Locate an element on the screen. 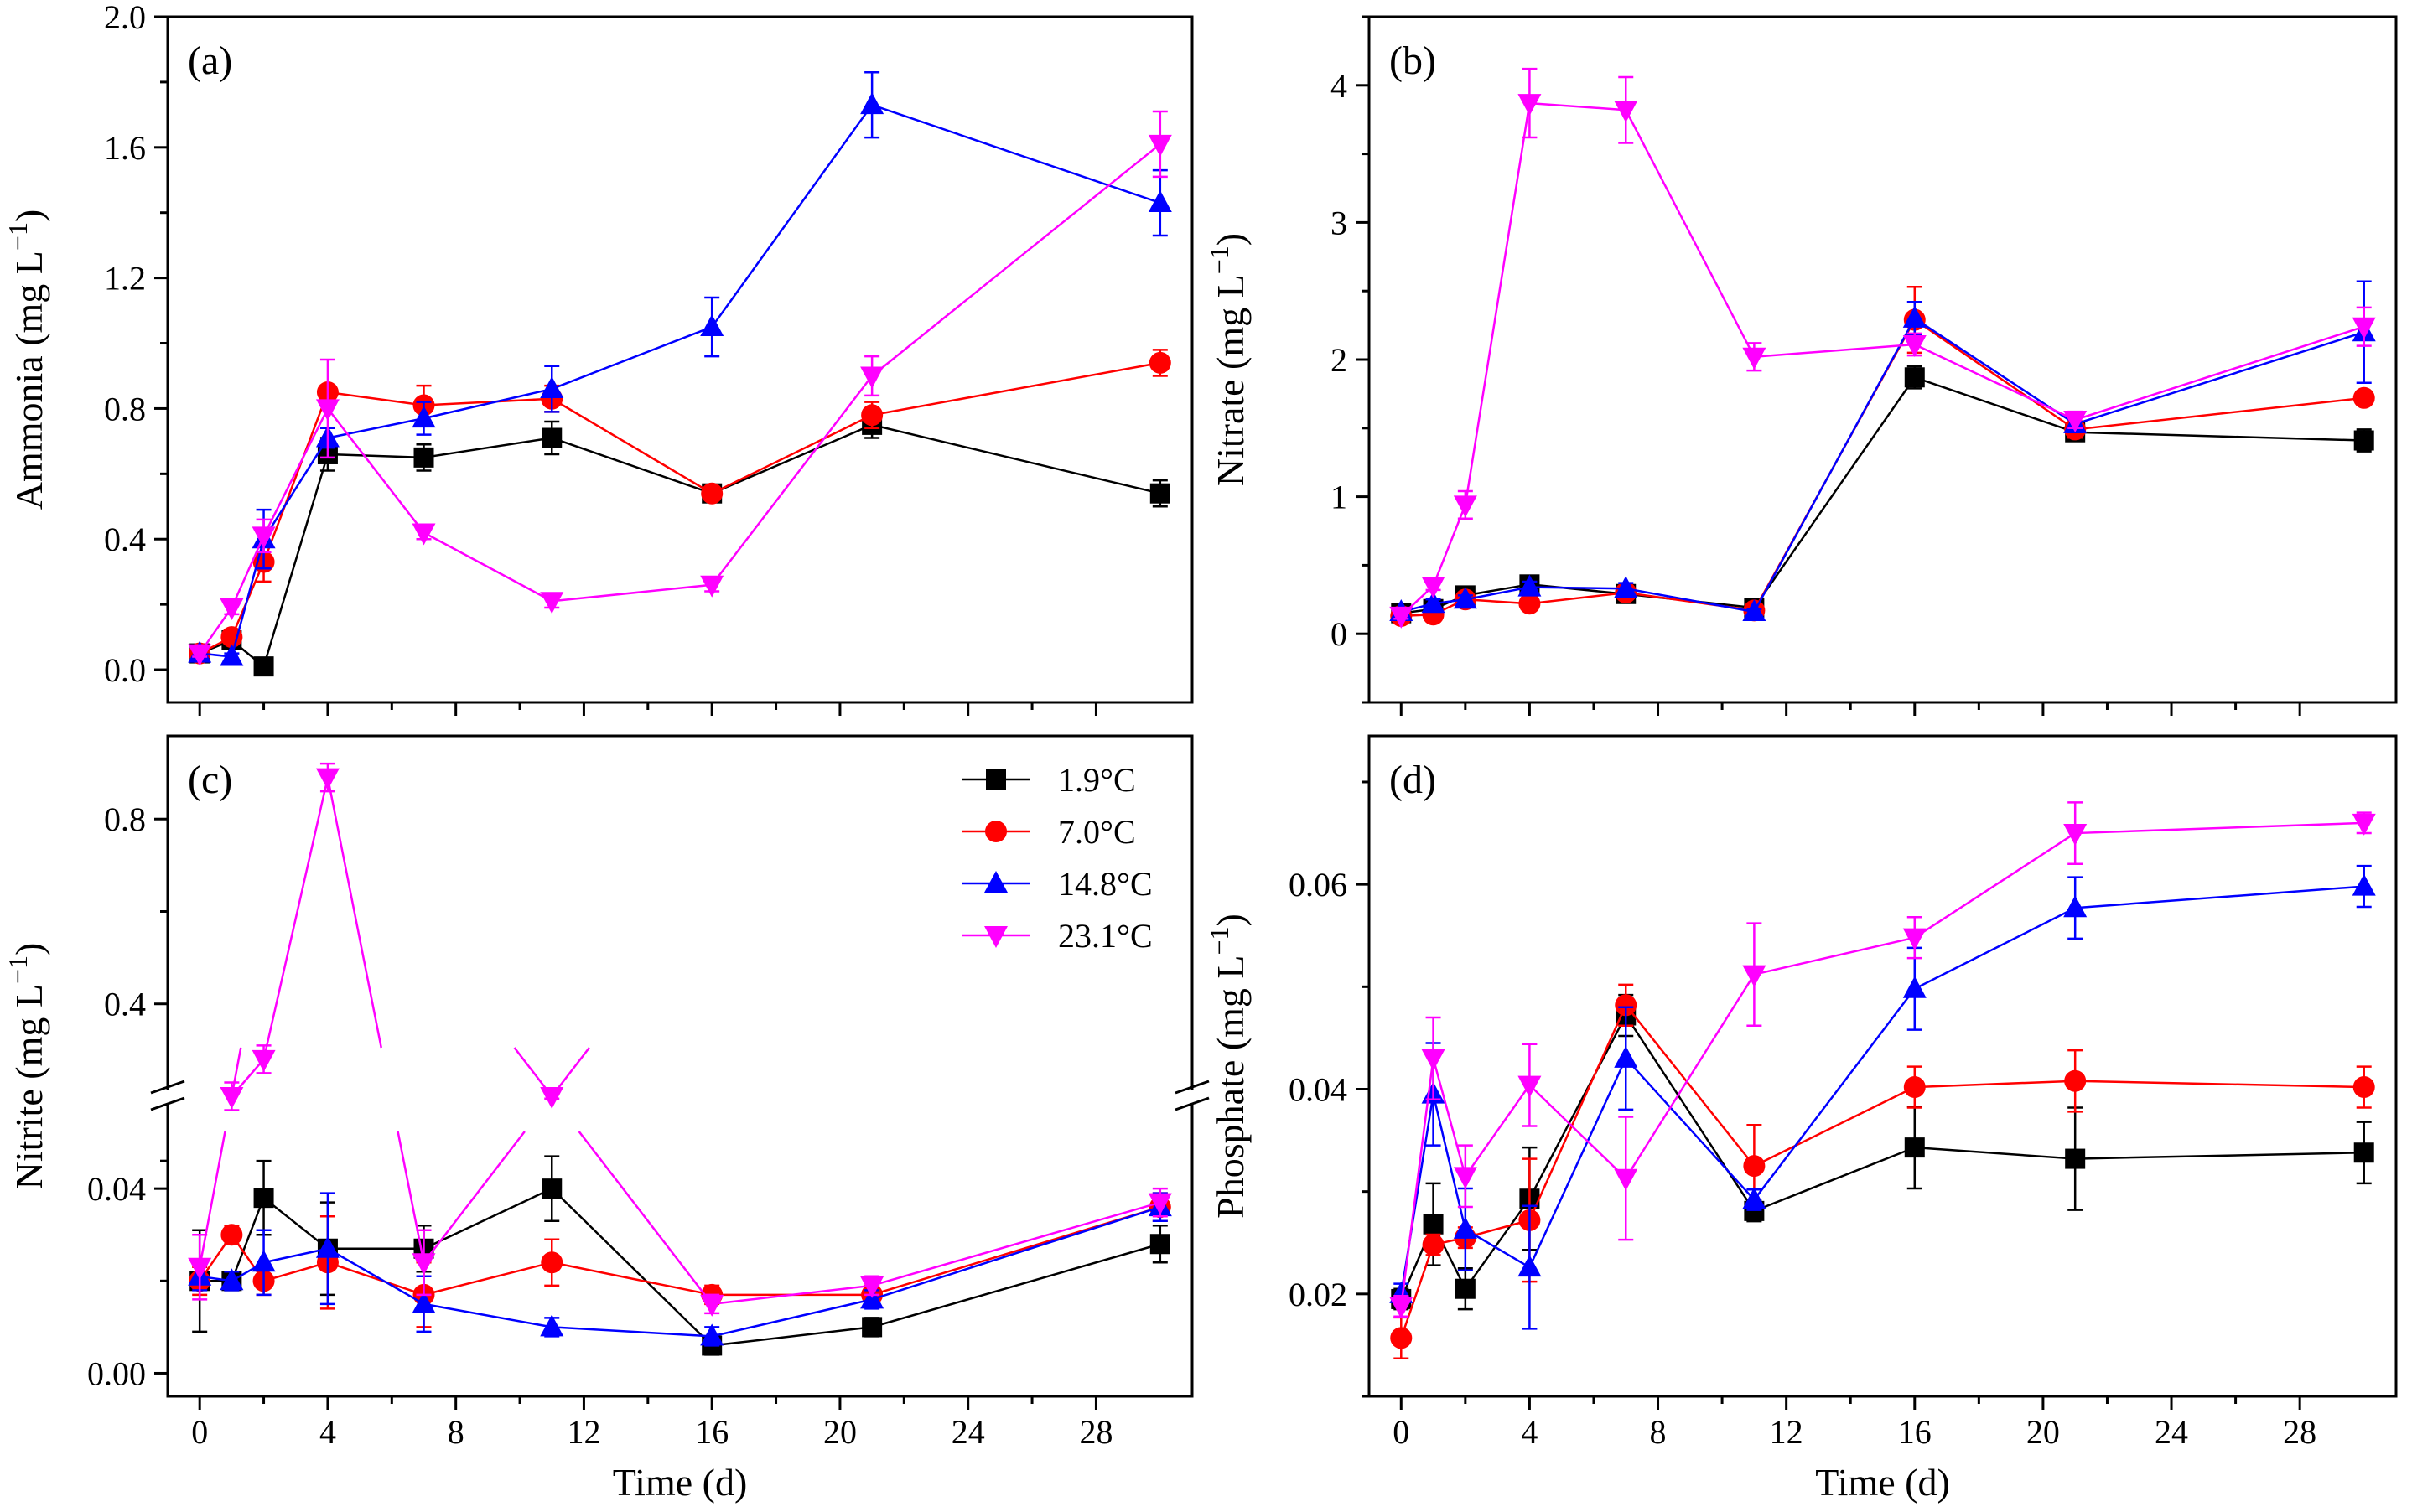 Image resolution: width=2412 pixels, height=1512 pixels. panel-a-ytick-label: 0.8 is located at coordinates (125, 408).